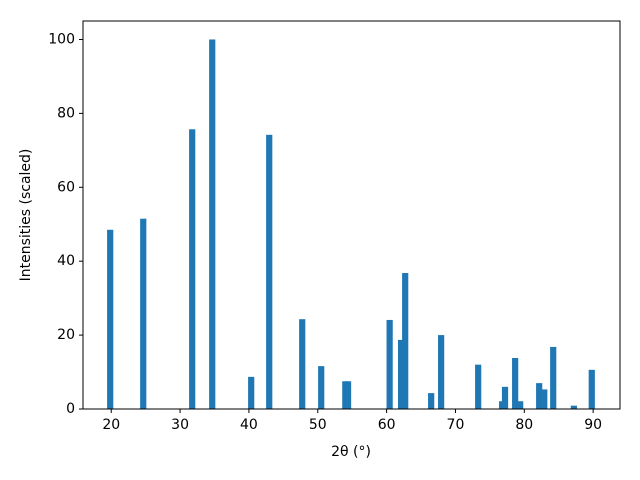 The image size is (640, 480). Describe the element at coordinates (249, 425) in the screenshot. I see `x-tick-label: 40` at that location.